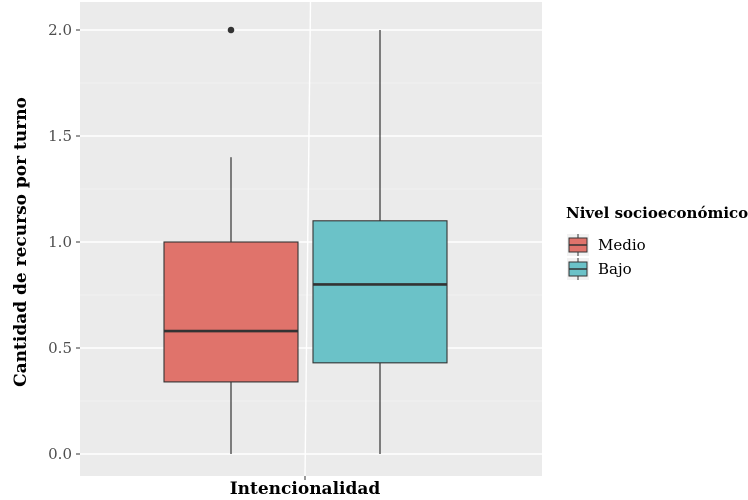 This screenshot has width=748, height=500. I want to click on vertical-gridline, so click(308, 239).